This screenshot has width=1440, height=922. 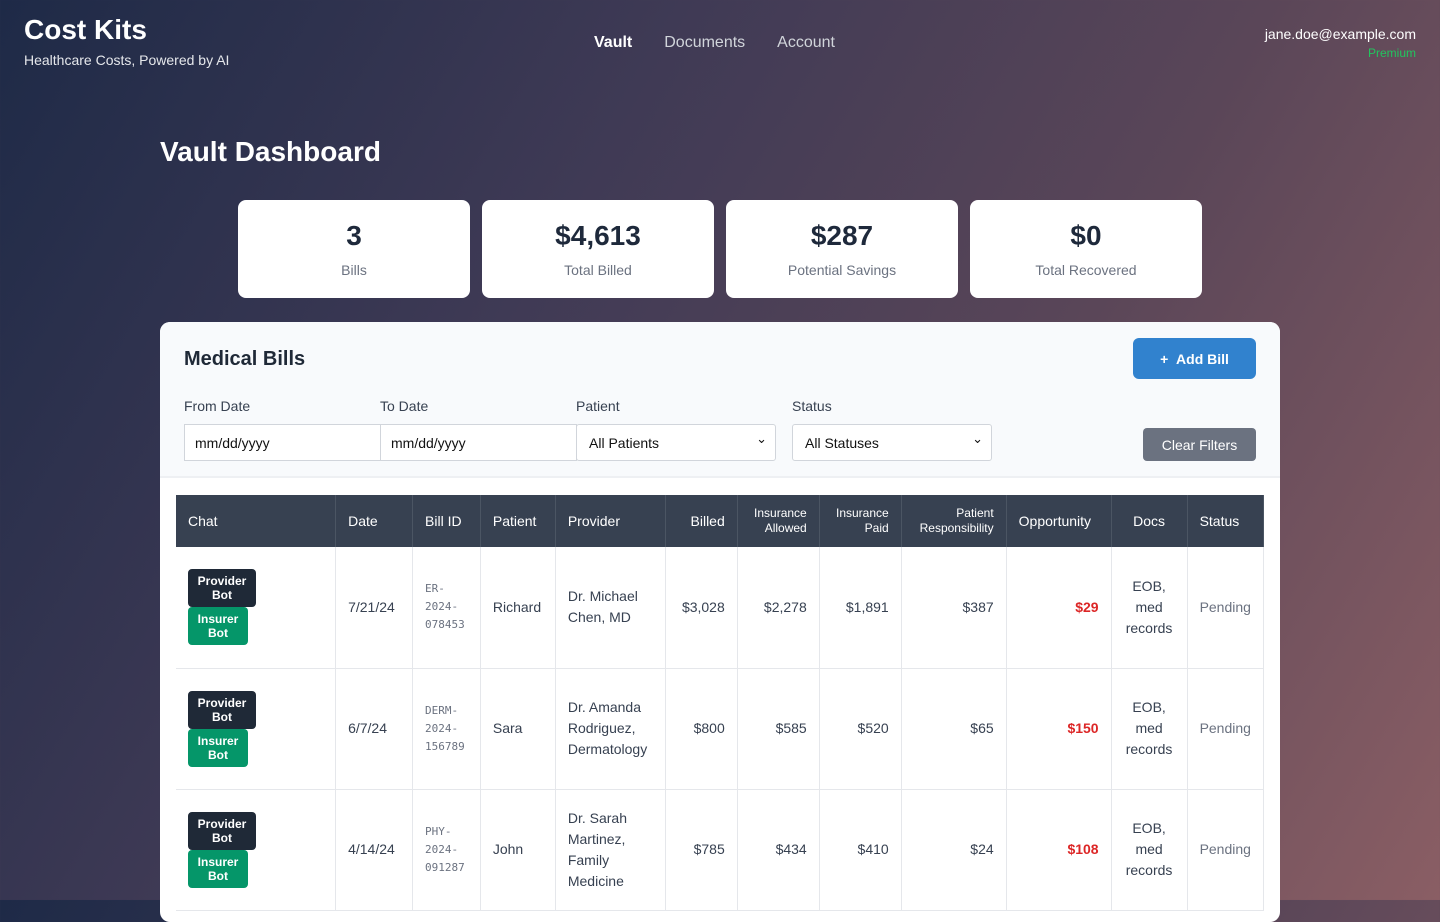 What do you see at coordinates (354, 270) in the screenshot?
I see `stat-label: Bills` at bounding box center [354, 270].